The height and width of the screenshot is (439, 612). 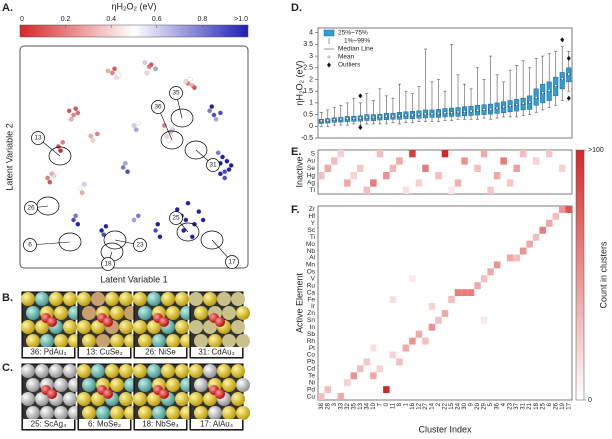 What do you see at coordinates (357, 41) in the screenshot?
I see `legend-label: 1%~99%` at bounding box center [357, 41].